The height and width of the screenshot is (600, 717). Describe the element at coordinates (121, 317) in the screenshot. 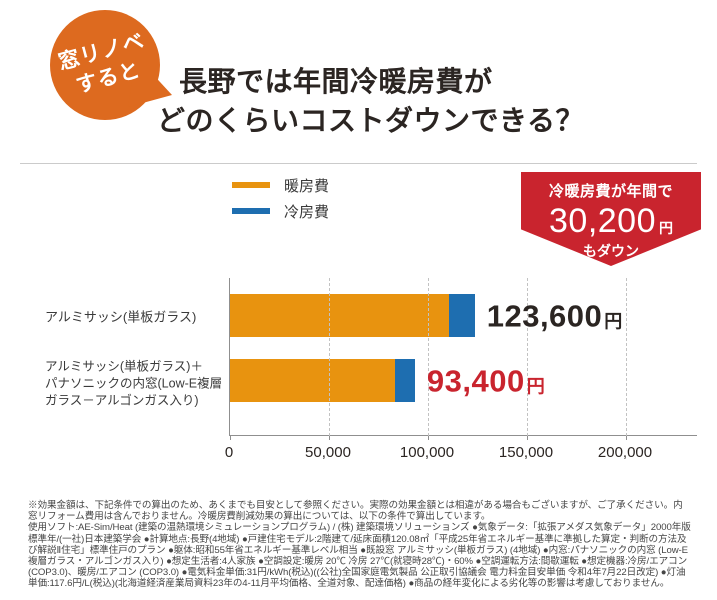

I see `category-label-existing: アルミサッシ(単板ガラス)` at that location.